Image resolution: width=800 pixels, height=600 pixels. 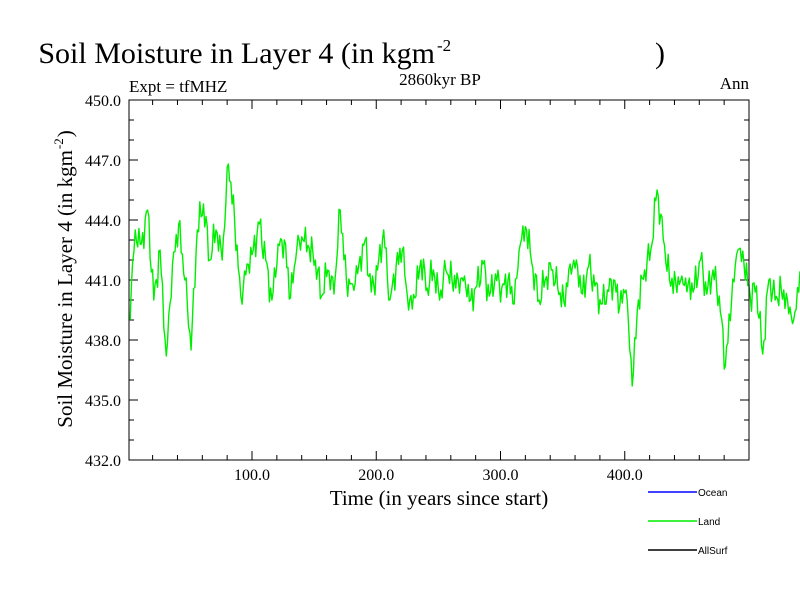 I want to click on x-tick-label: 100.0, so click(x=252, y=475).